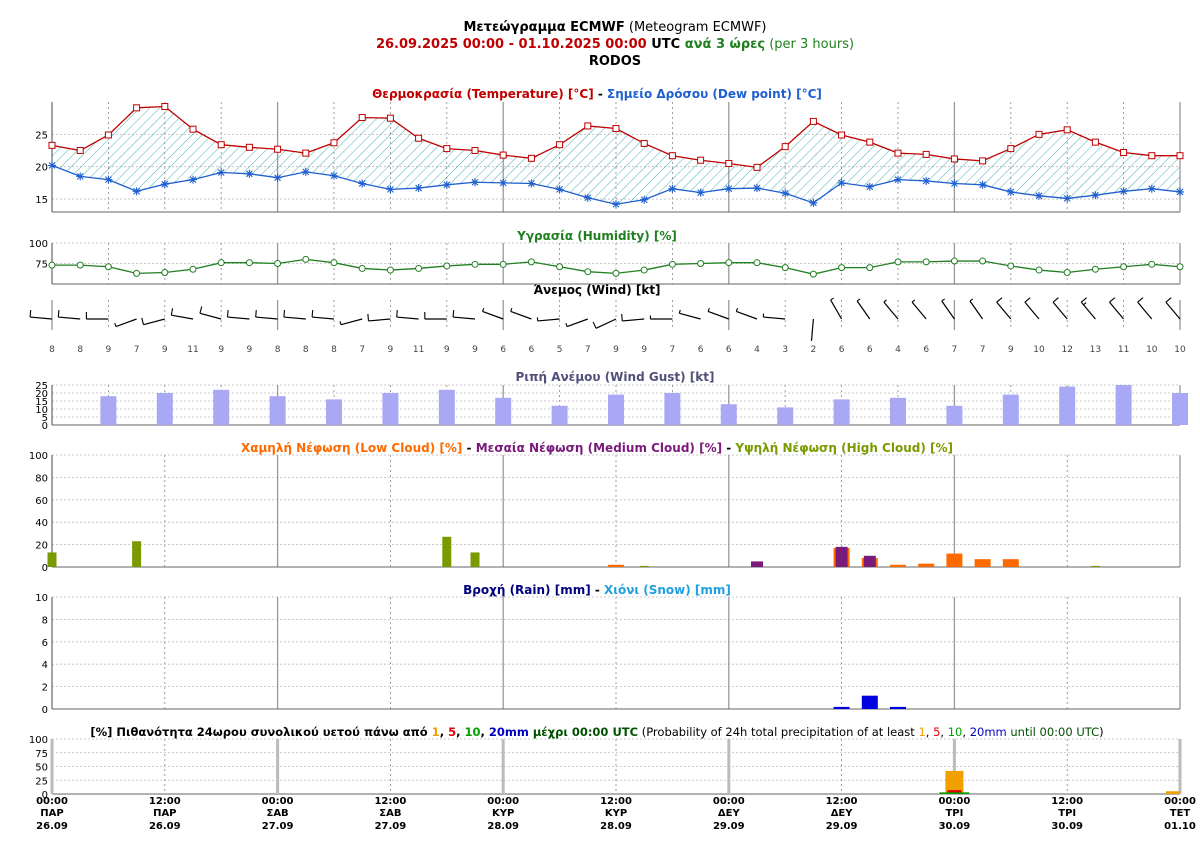 This screenshot has width=1200, height=851. I want to click on probability-panel-ytick-label: 75, so click(41, 754).